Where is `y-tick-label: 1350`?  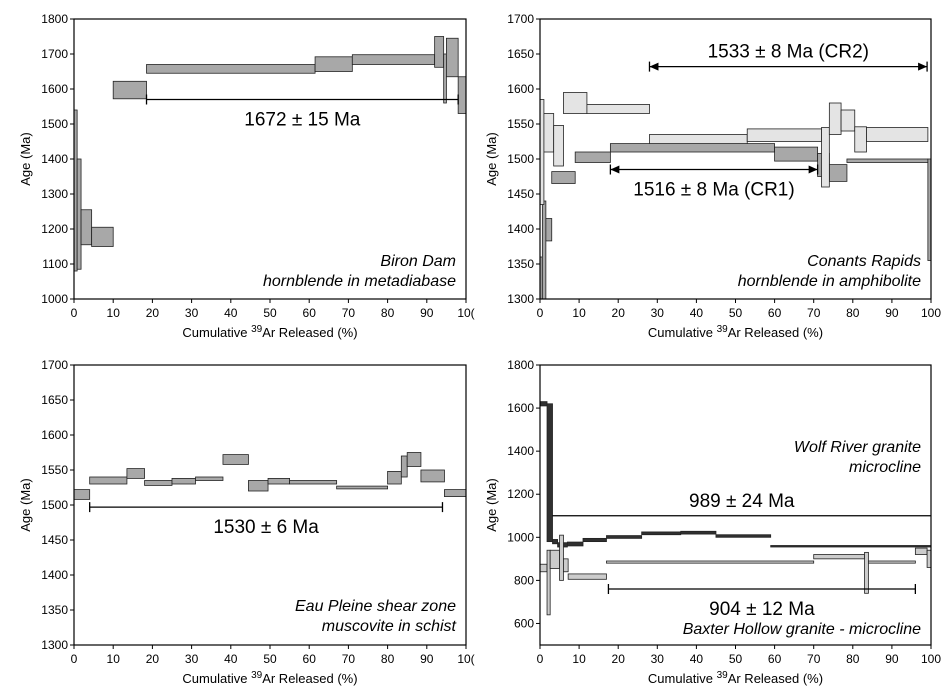
y-tick-label: 1350 is located at coordinates (54, 610).